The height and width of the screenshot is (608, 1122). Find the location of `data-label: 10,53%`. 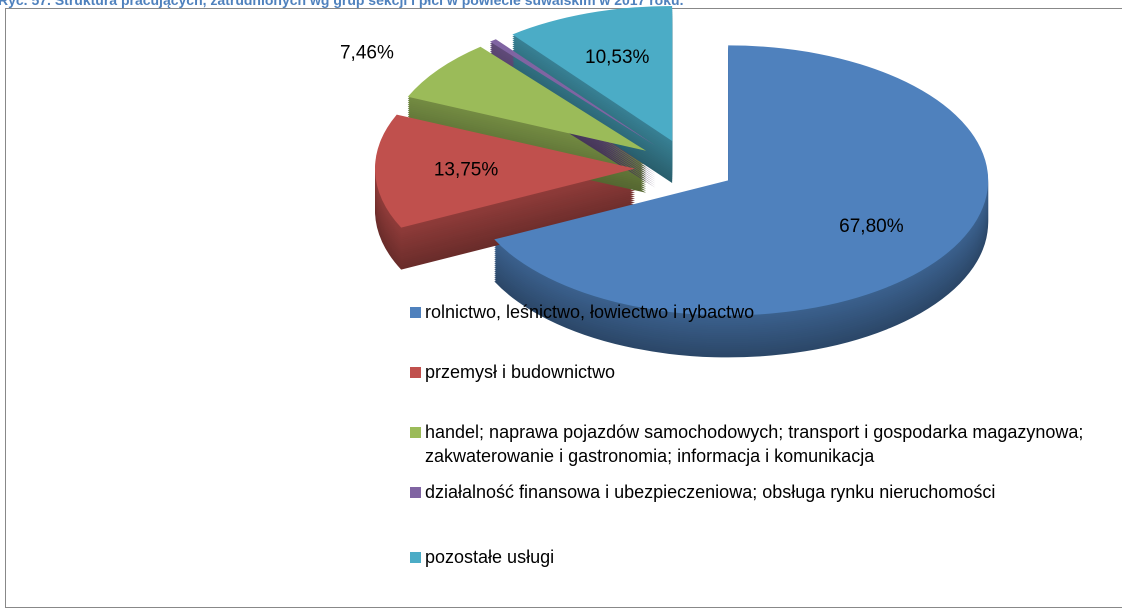

data-label: 10,53% is located at coordinates (617, 57).